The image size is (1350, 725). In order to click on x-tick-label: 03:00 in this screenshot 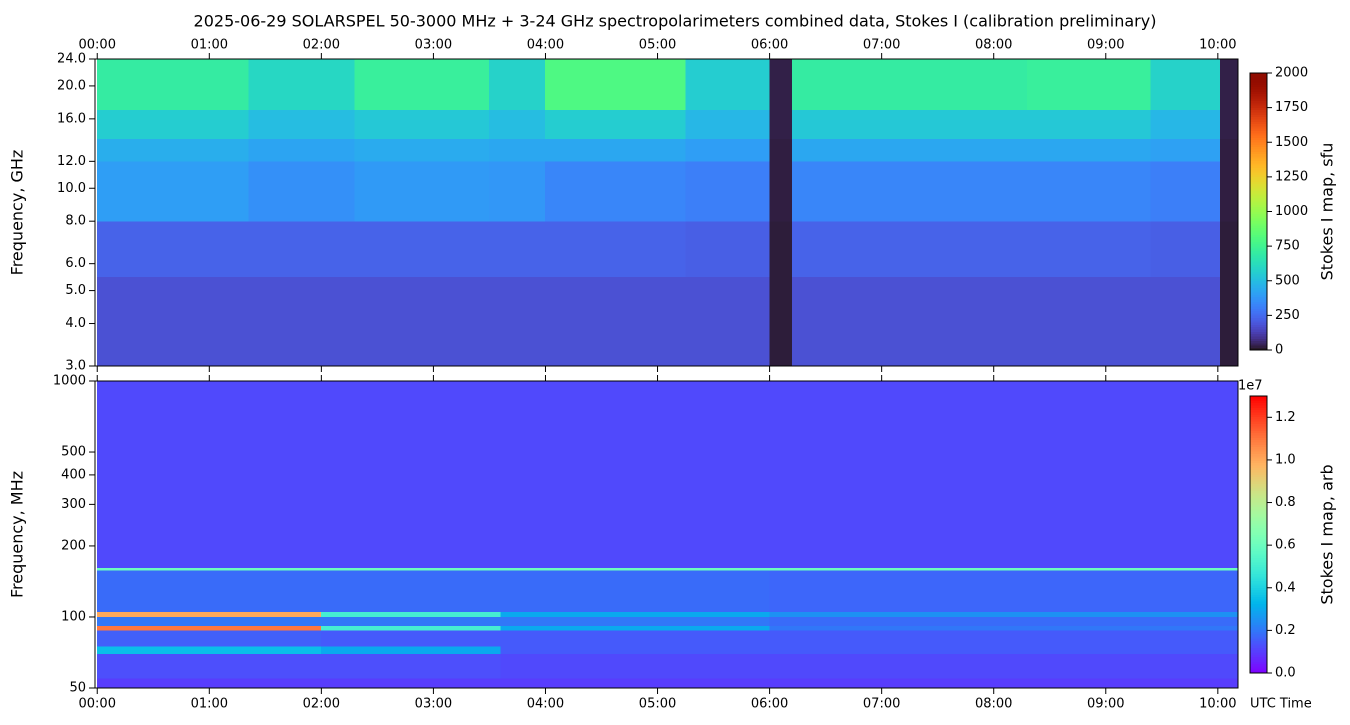, I will do `click(433, 45)`.